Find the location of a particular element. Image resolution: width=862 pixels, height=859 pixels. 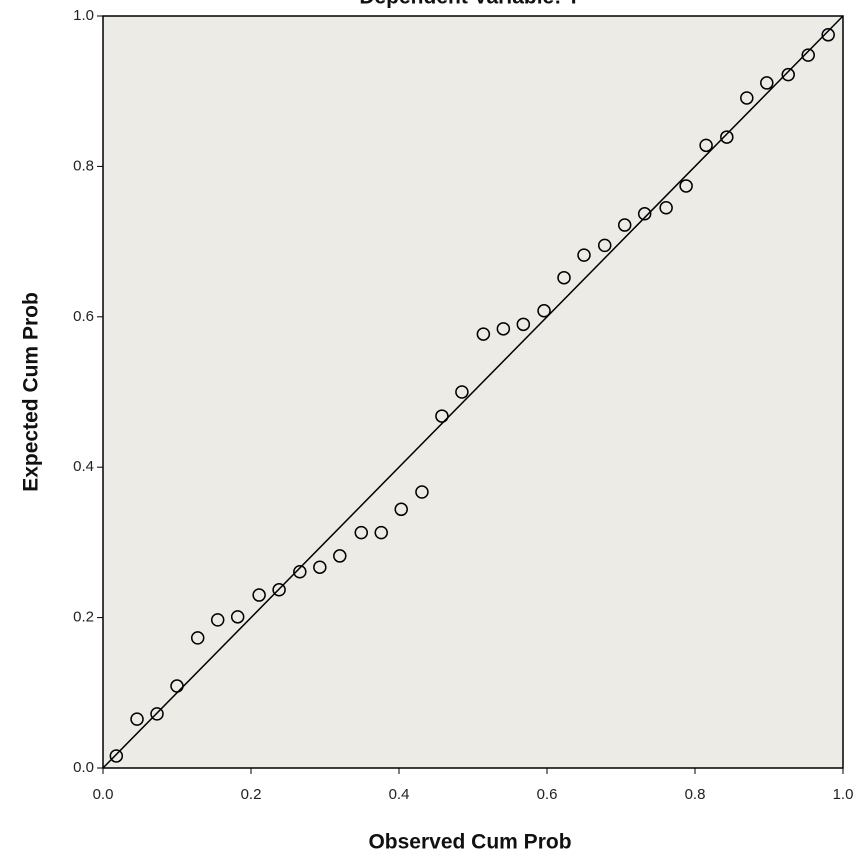

x-tick-label: 0.6 is located at coordinates (547, 794).